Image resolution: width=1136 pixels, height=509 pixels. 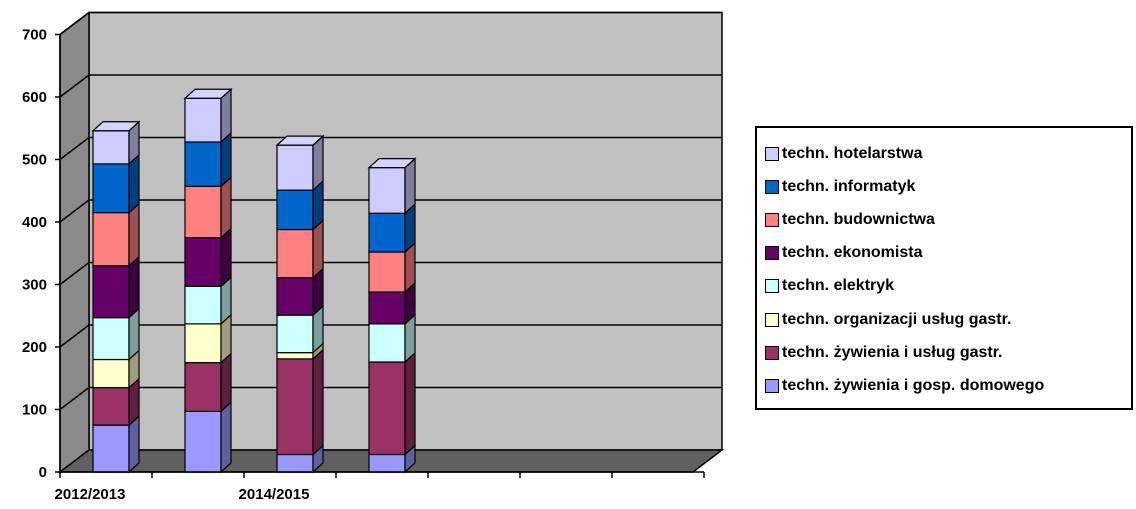 I want to click on legend-item: techn. żywienia i gosp. domowego, so click(x=948, y=385).